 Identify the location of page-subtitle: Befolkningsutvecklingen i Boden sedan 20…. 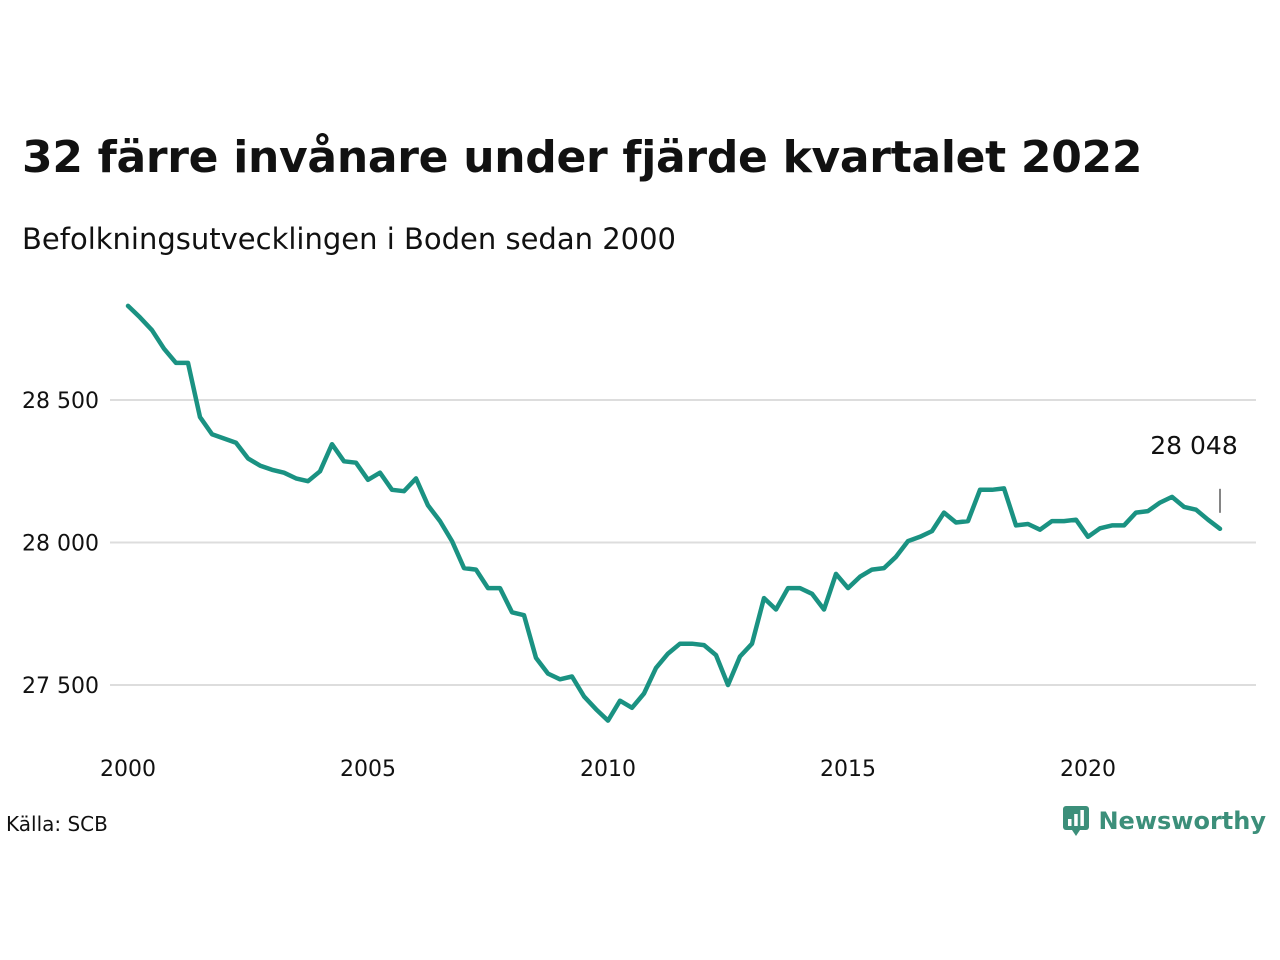
(349, 239).